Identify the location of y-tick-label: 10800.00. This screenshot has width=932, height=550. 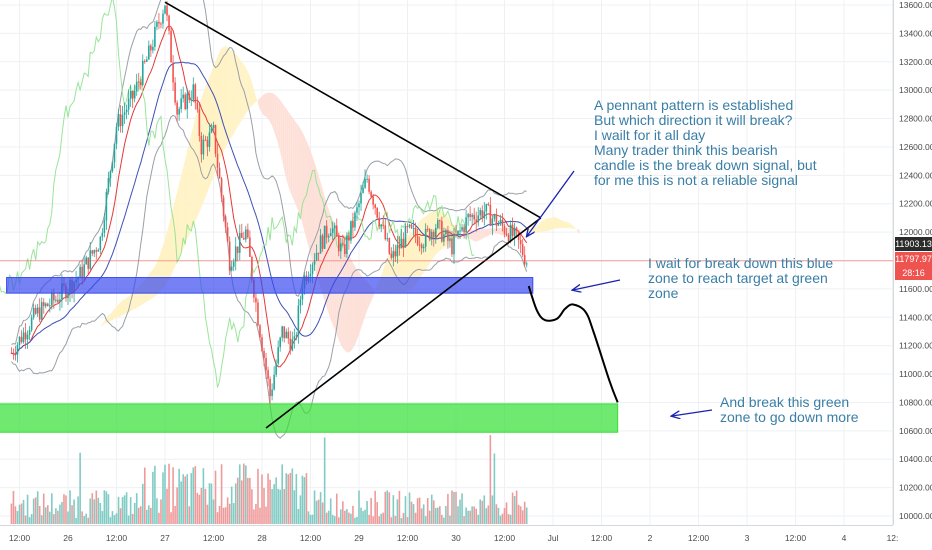
(915, 402).